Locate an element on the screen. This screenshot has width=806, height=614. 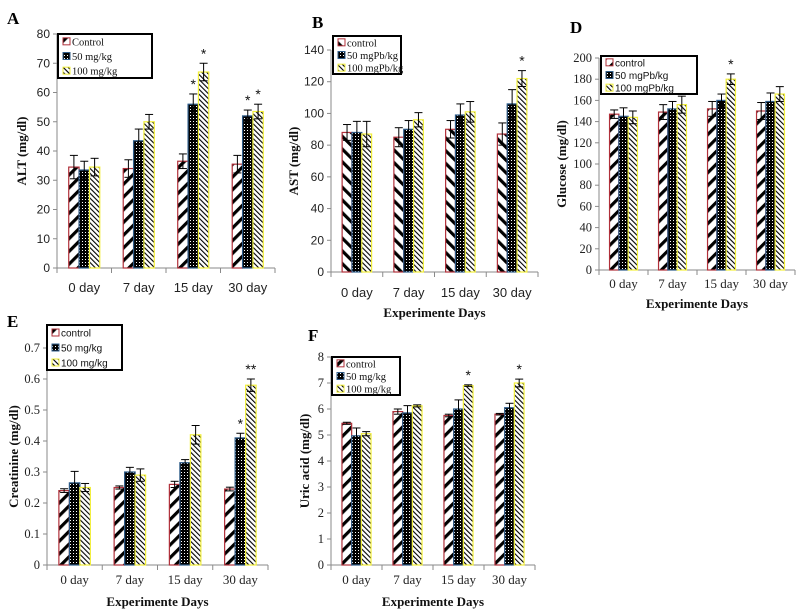
y-tick-label: 0.2 is located at coordinates (32, 503).